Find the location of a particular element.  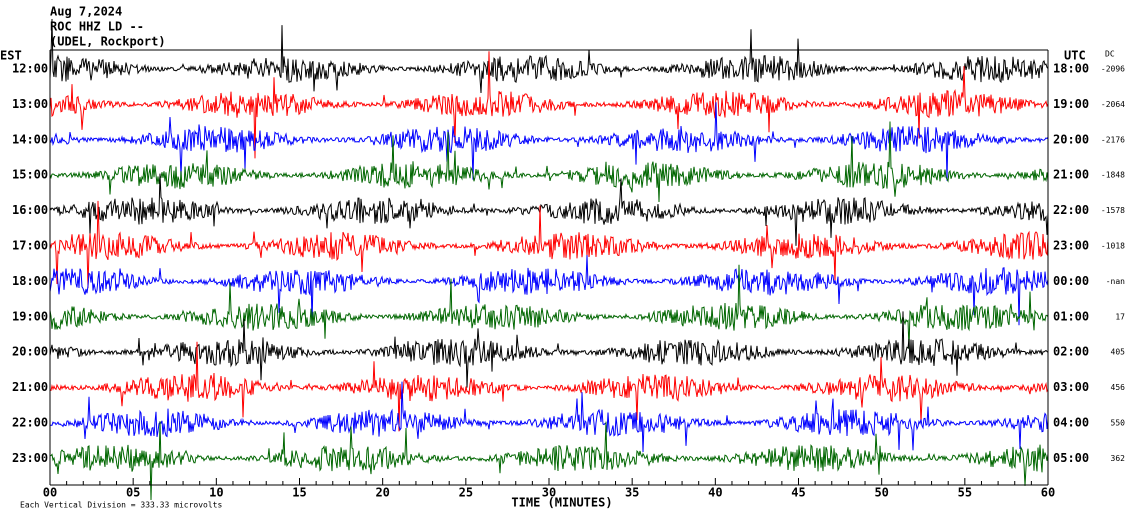

dc-value: 550 is located at coordinates (1118, 423).